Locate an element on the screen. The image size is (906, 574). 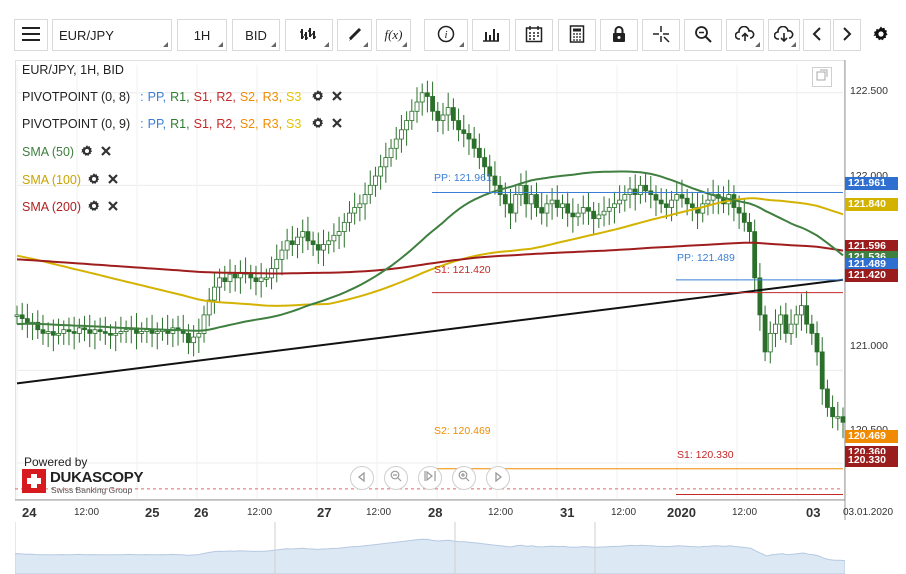
function-button: f(x) is located at coordinates (393, 35).